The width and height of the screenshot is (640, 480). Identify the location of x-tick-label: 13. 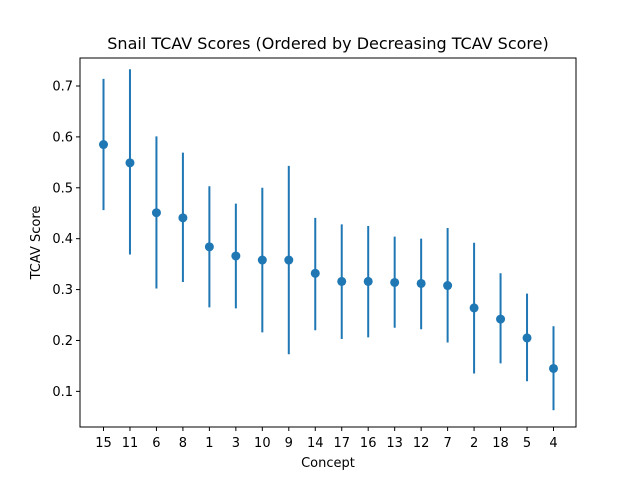
(394, 443).